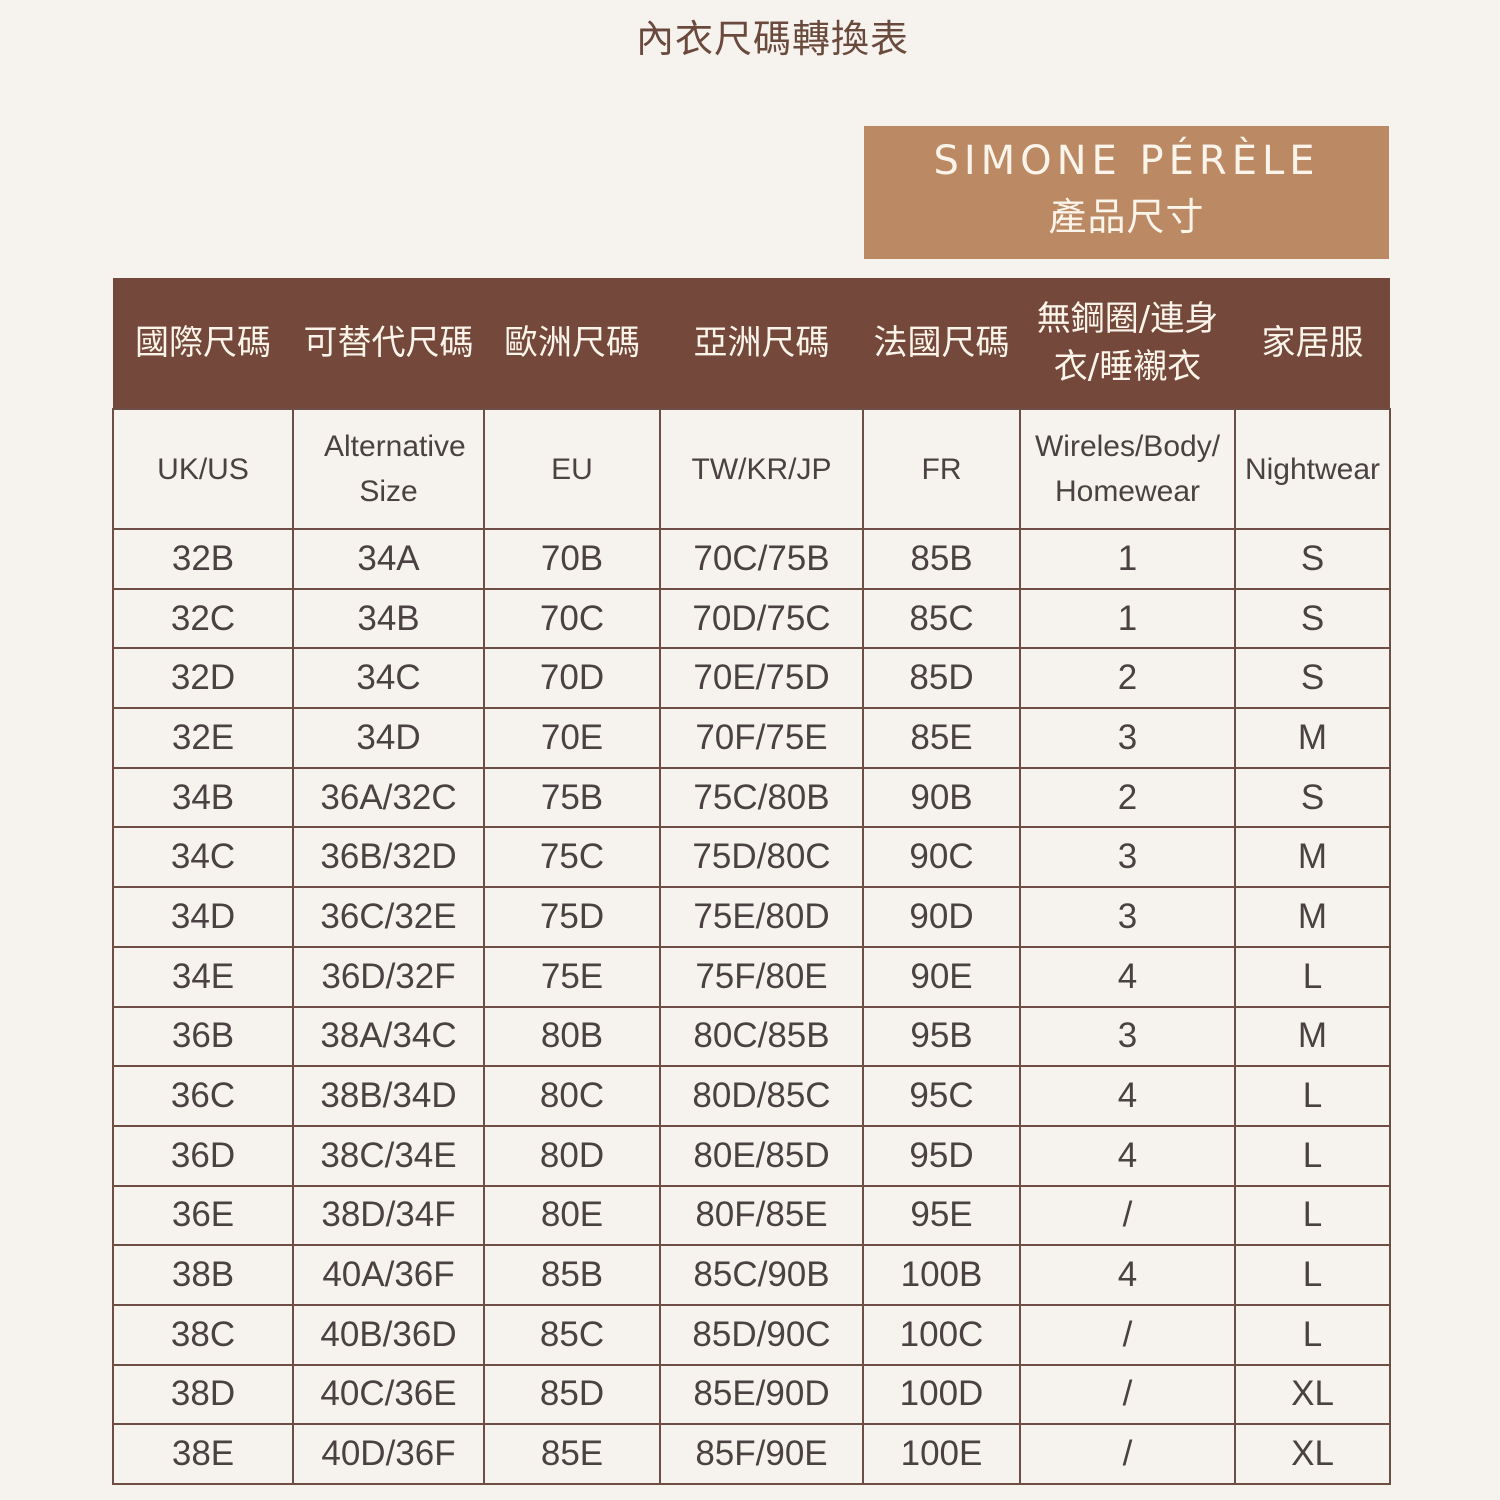  I want to click on cell-fr: 100E, so click(941, 1454).